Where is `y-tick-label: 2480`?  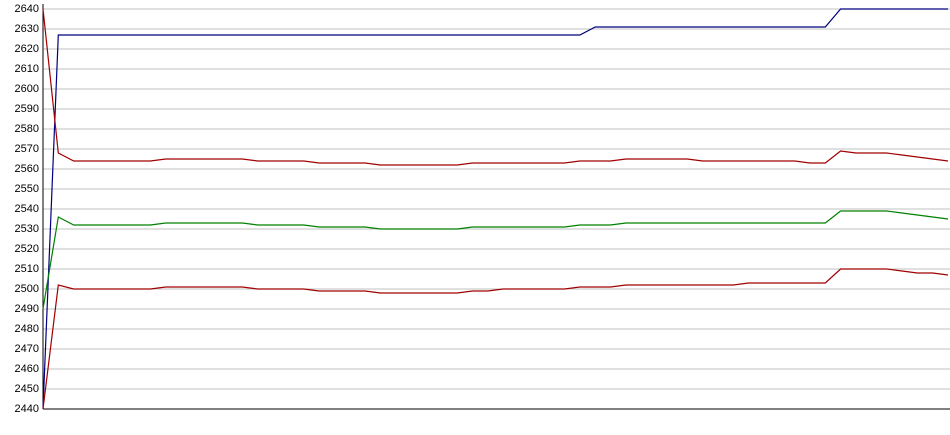 y-tick-label: 2480 is located at coordinates (27, 329).